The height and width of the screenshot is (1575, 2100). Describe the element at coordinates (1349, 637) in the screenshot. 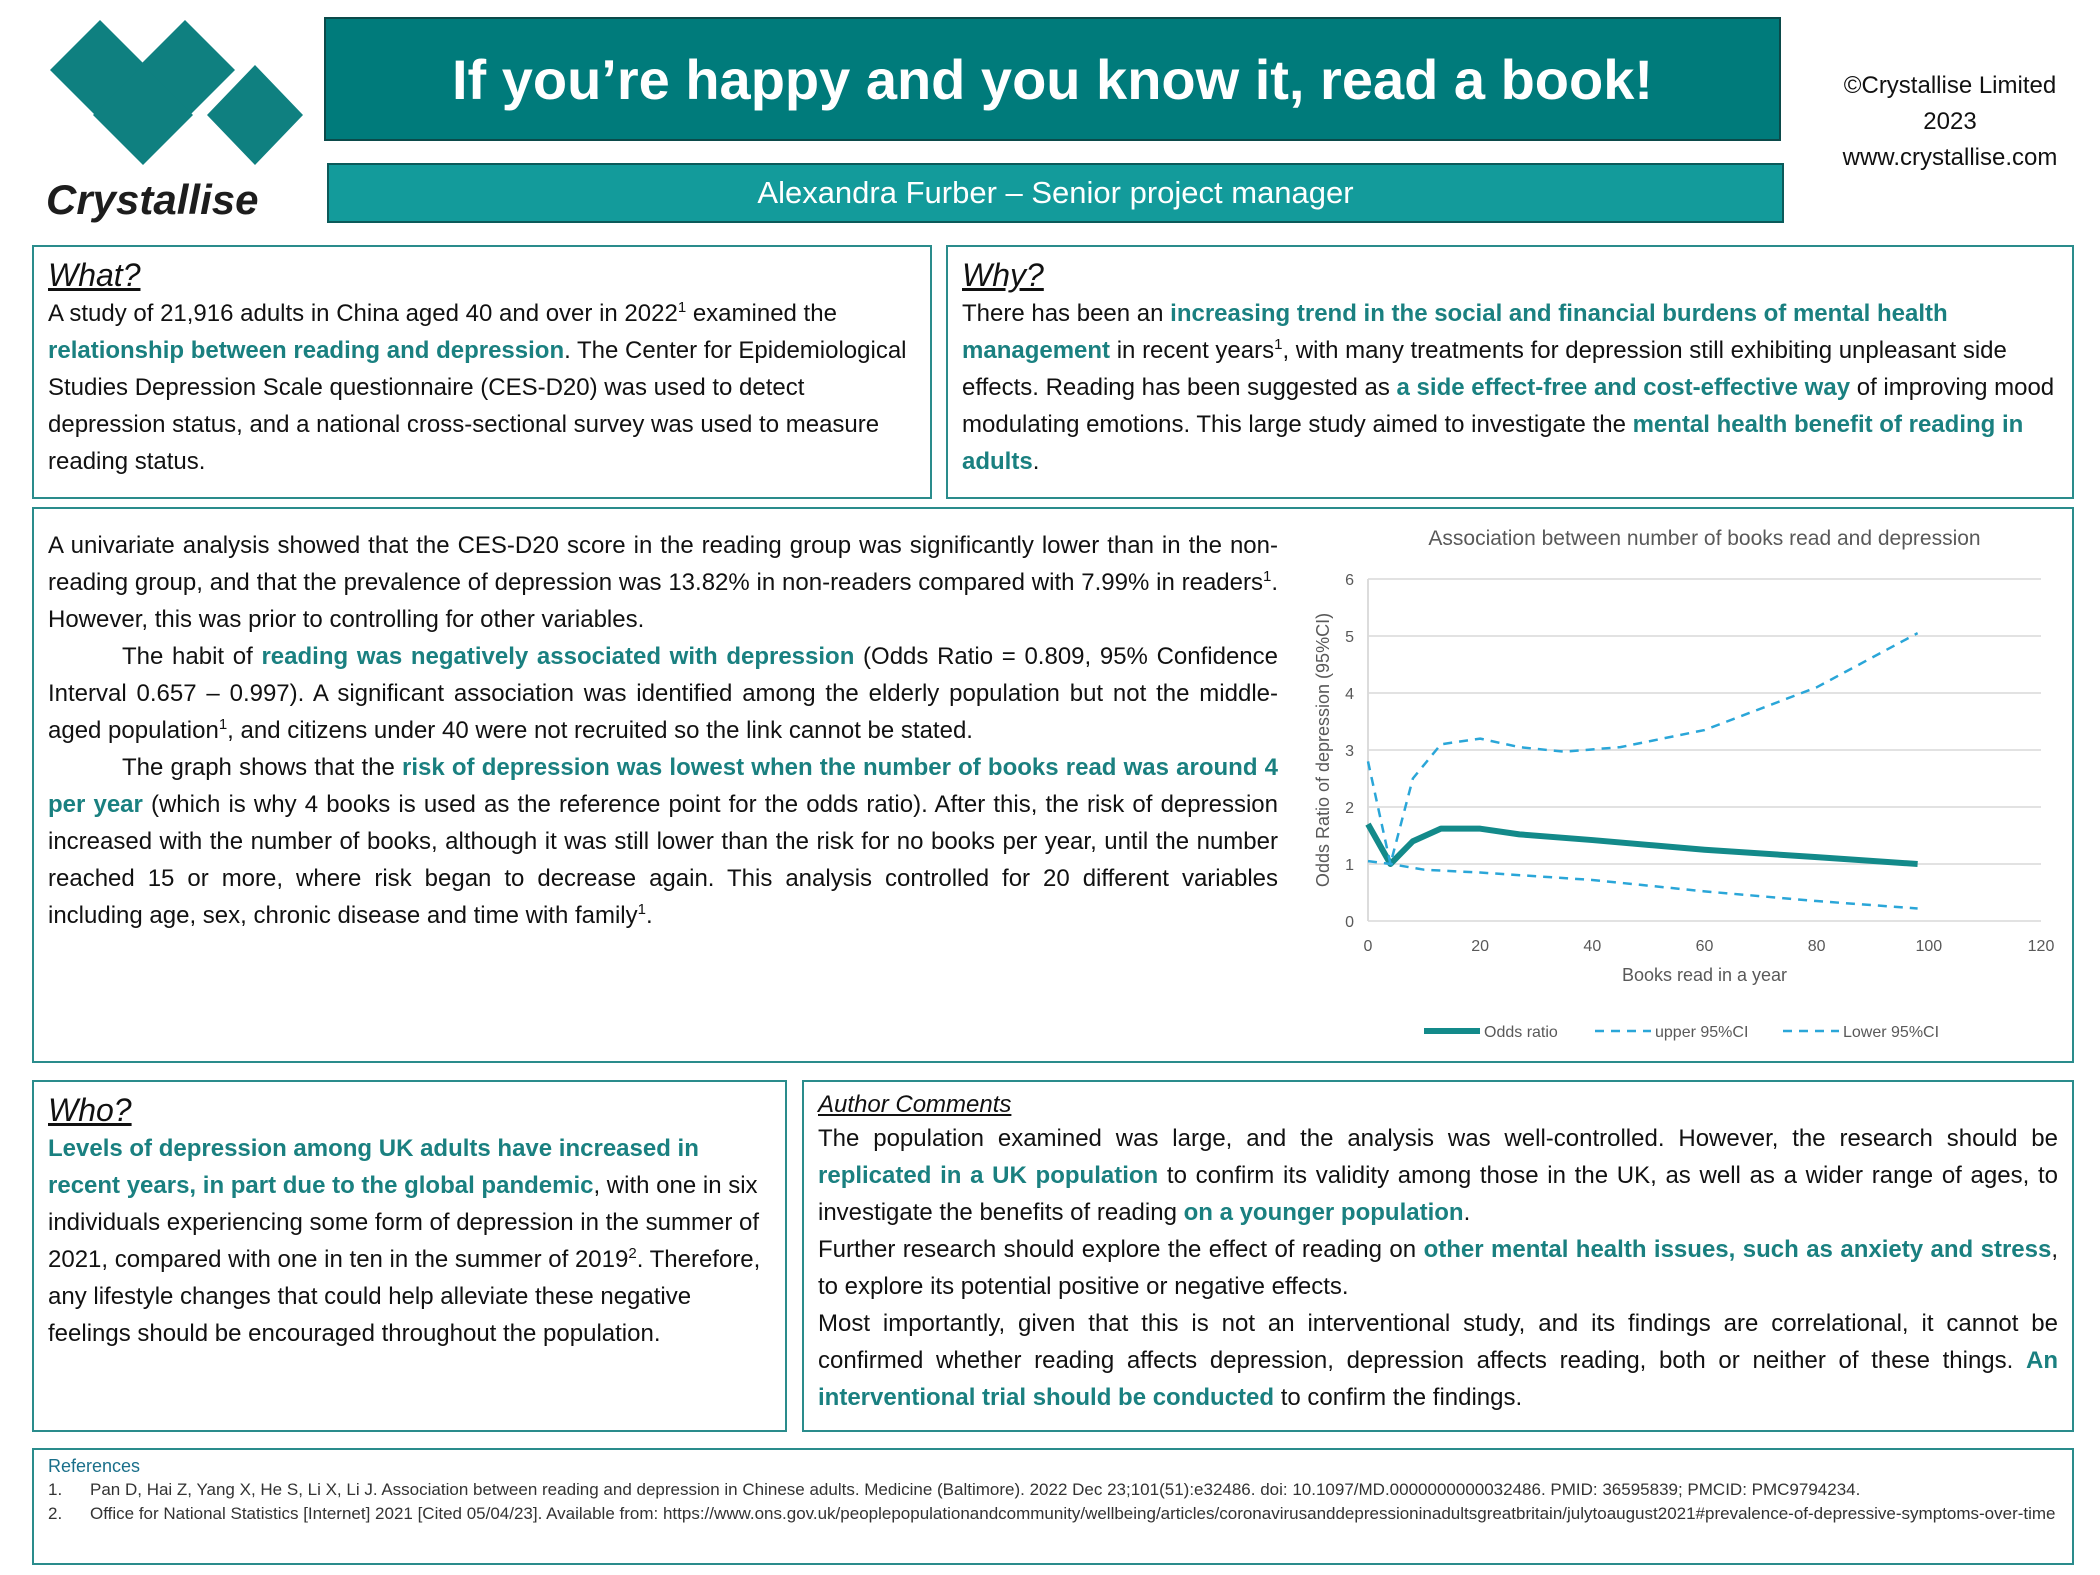

I see `y-tick-label: 5` at that location.